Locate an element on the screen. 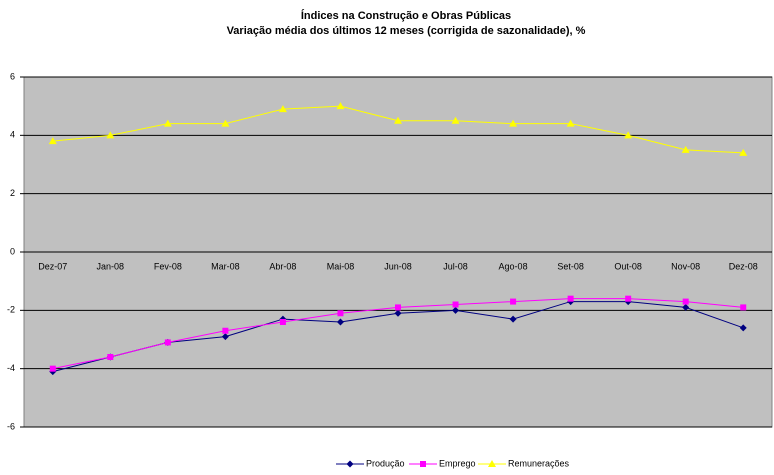 Image resolution: width=774 pixels, height=475 pixels. y-tick-label: 2 is located at coordinates (12, 193).